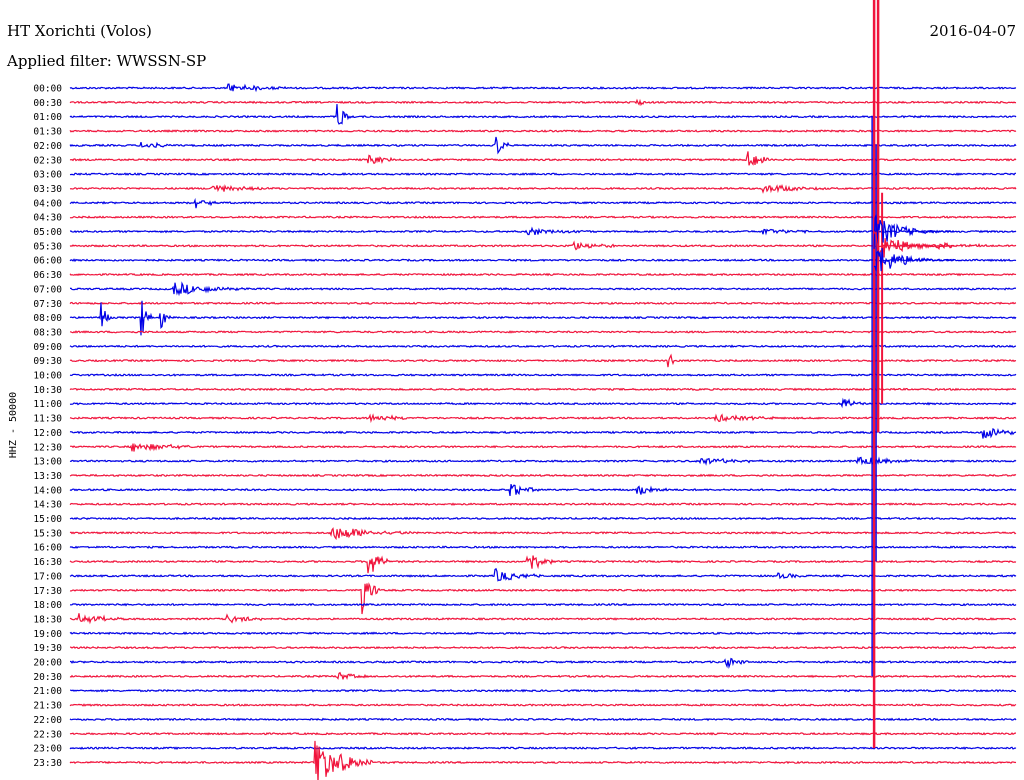 The width and height of the screenshot is (1024, 780). Describe the element at coordinates (47, 519) in the screenshot. I see `row-label: 15:00` at that location.